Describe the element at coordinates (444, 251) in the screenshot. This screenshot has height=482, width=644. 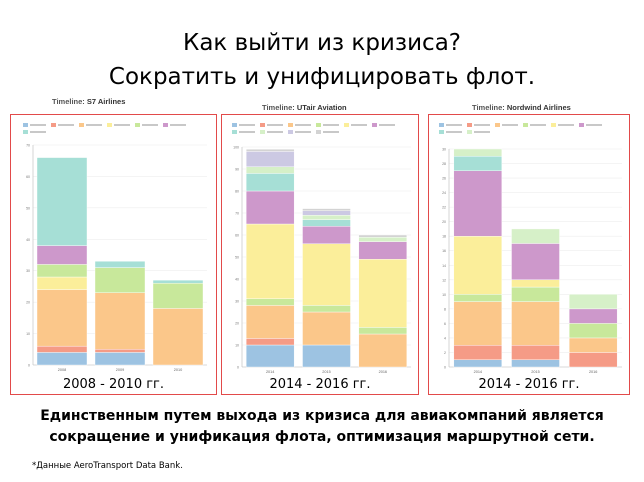
I see `y-tick-label: 16` at that location.